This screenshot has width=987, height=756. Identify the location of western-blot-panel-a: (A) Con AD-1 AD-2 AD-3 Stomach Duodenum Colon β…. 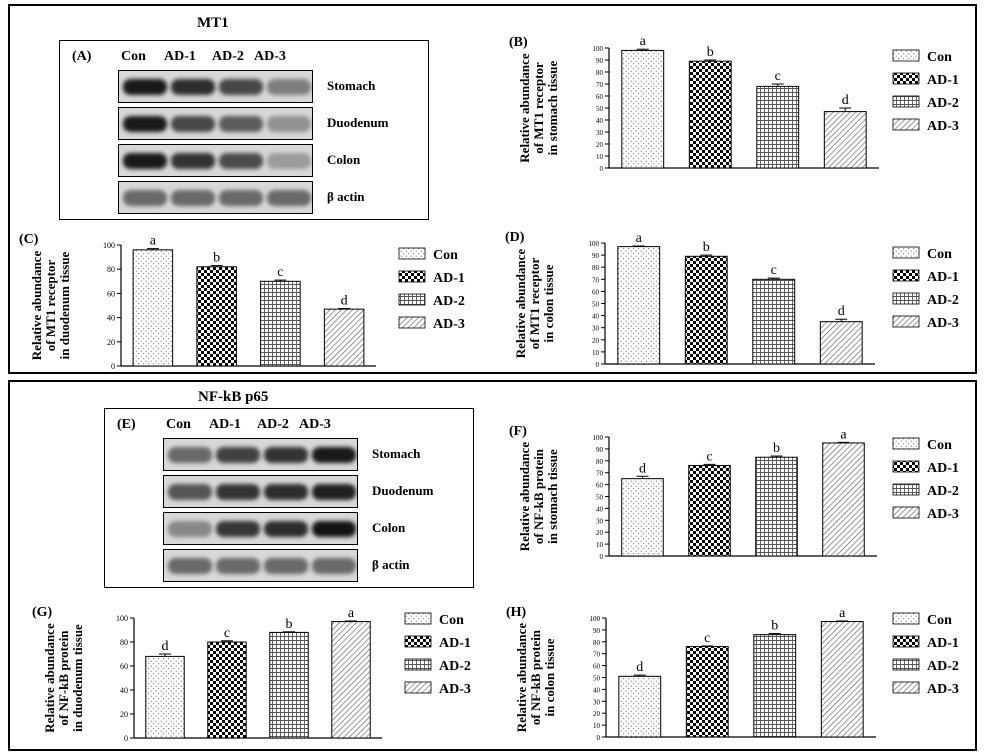
(244, 130).